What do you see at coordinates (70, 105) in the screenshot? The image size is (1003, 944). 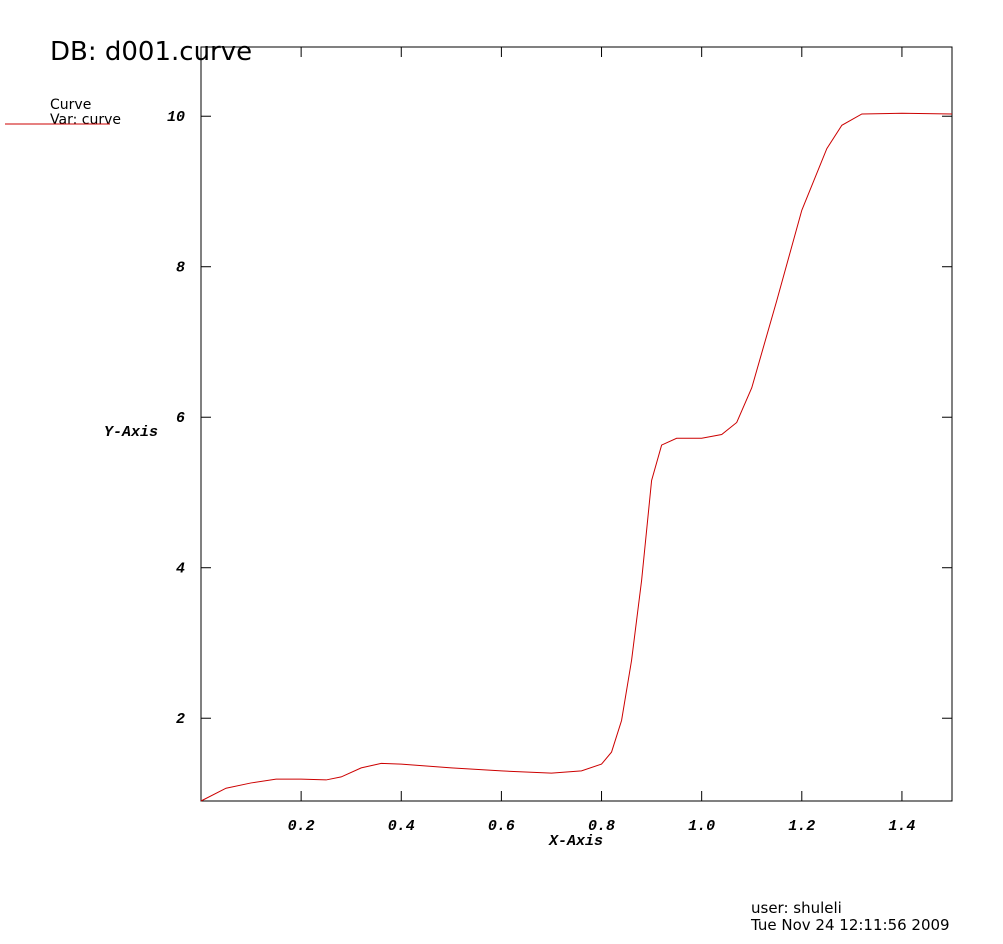 I see `legend-title: Curve` at bounding box center [70, 105].